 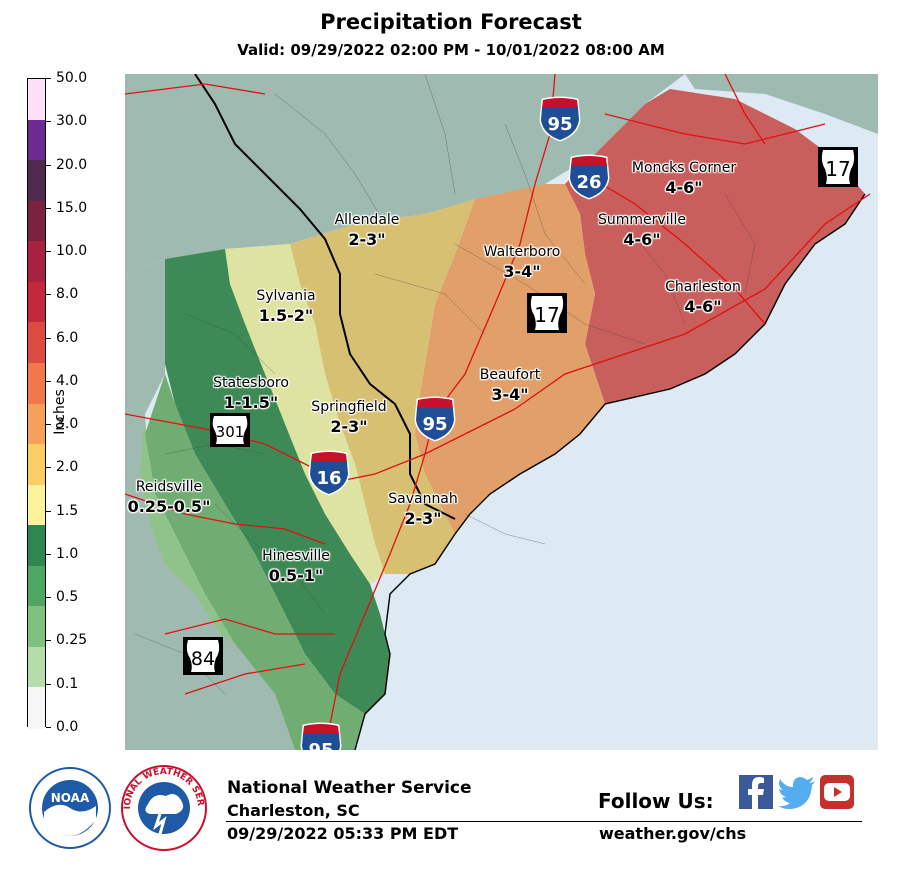 I want to click on zone-0-25-0-5-inches, so click(x=187, y=529).